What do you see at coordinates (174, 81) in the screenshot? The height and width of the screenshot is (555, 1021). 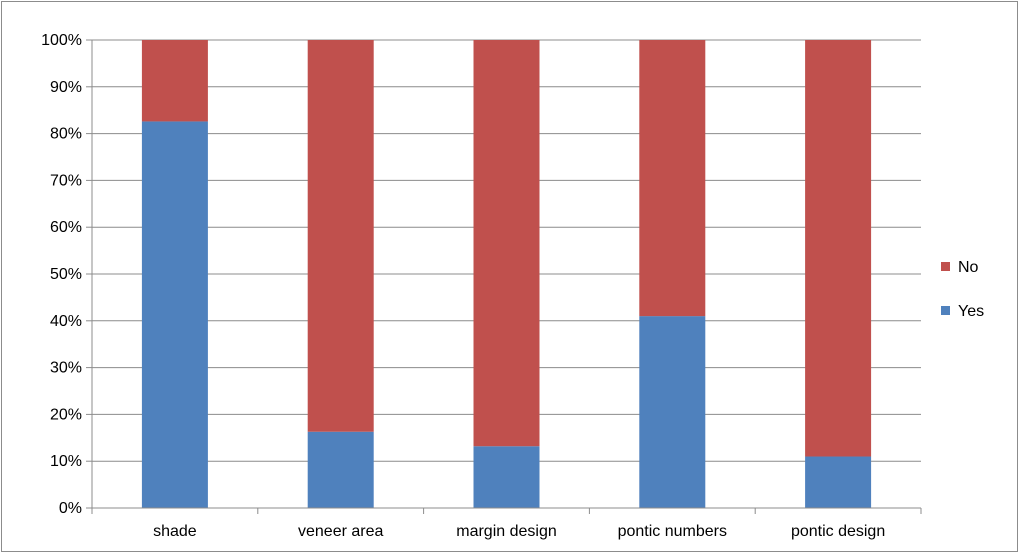 I see `bar-no-shade` at bounding box center [174, 81].